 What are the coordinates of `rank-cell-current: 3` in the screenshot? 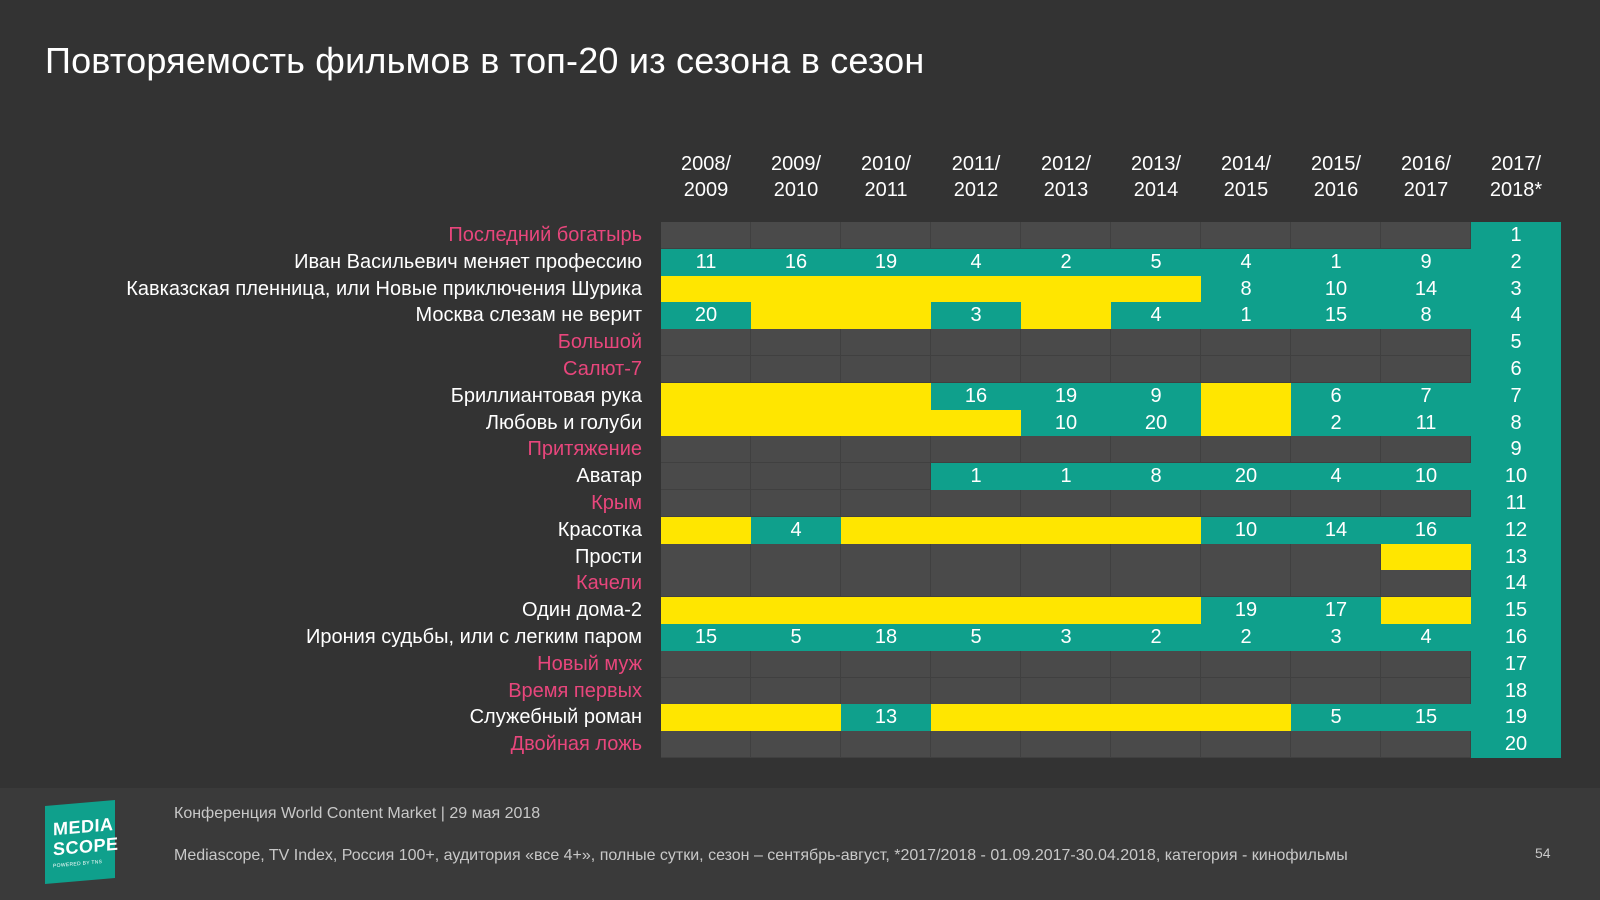 It's located at (1516, 289).